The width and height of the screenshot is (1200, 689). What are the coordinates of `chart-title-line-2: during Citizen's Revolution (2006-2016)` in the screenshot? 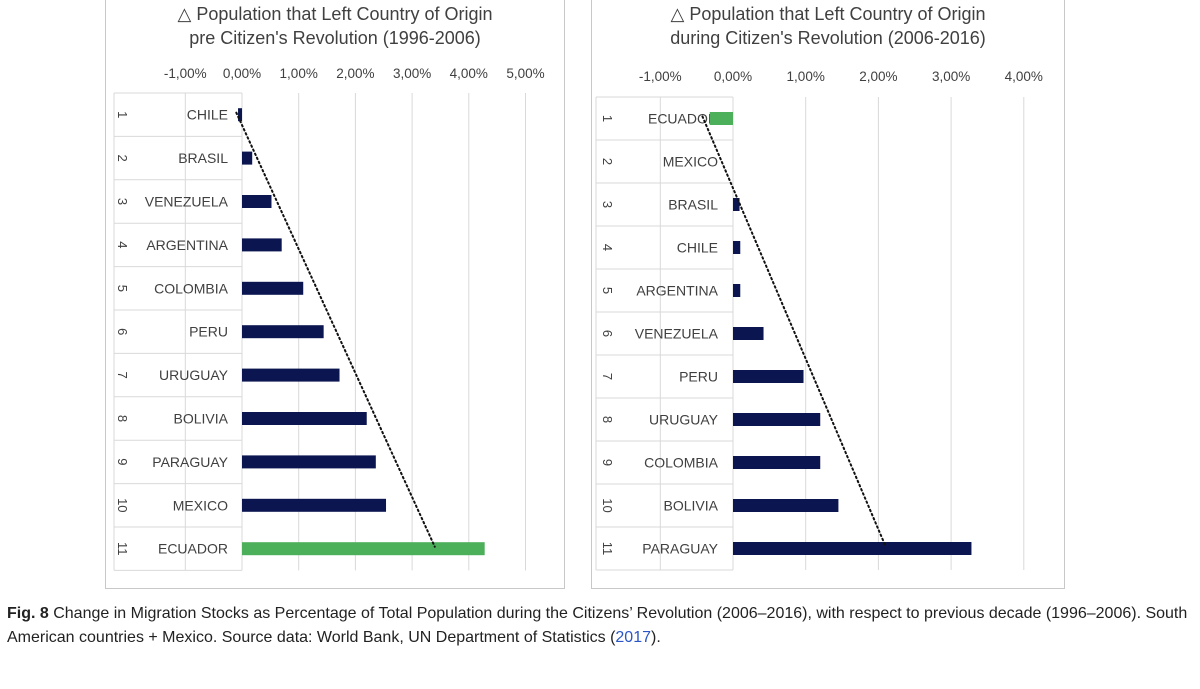 It's located at (828, 38).